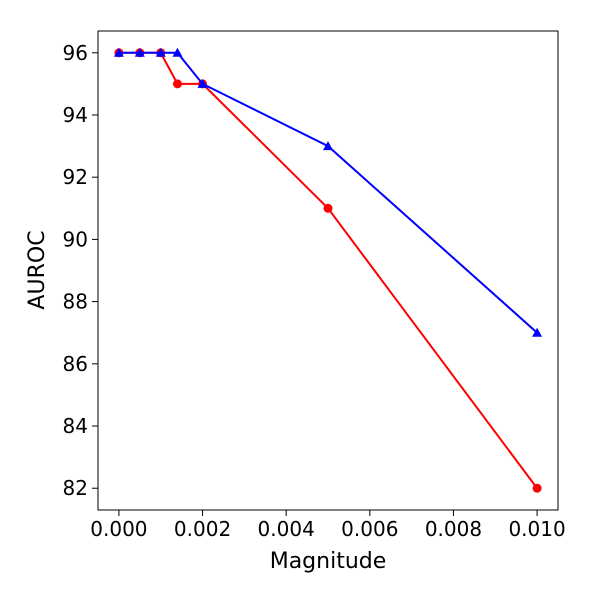 The width and height of the screenshot is (600, 600). Describe the element at coordinates (75, 239) in the screenshot. I see `y-tick-label: 90` at that location.